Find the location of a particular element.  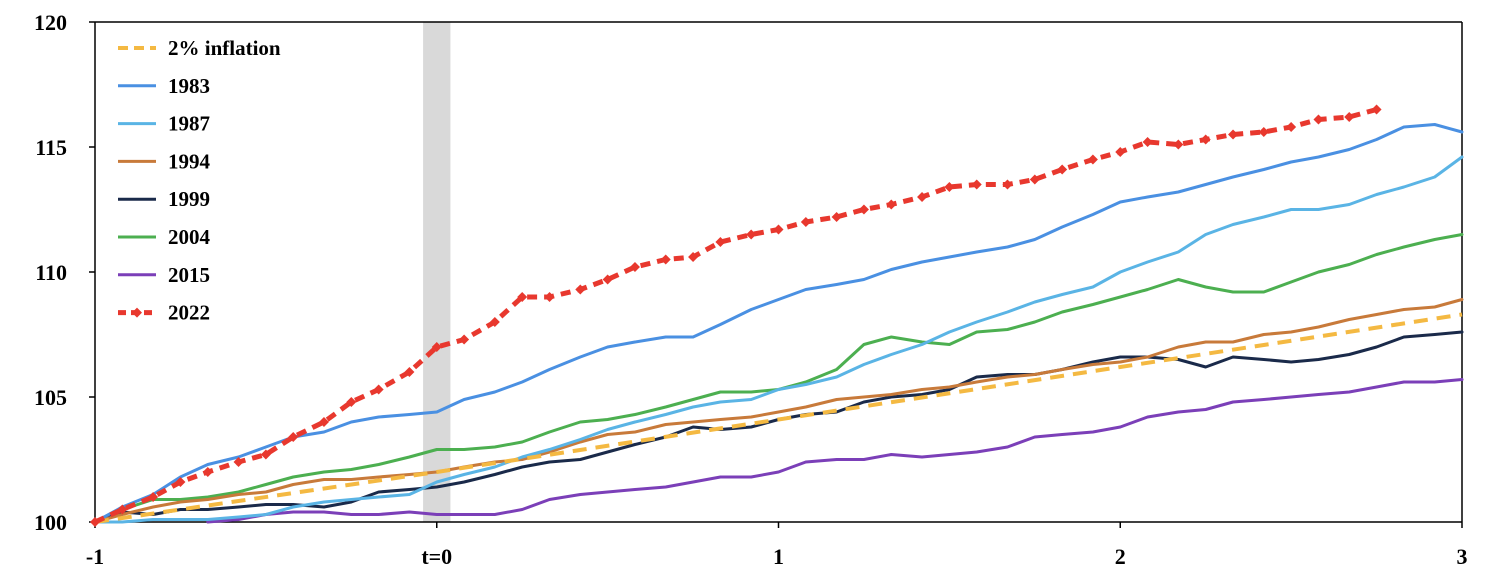

legend: 2% inflation 1983 1987 1994 1999 2004 2015 2022 is located at coordinates (199, 180).